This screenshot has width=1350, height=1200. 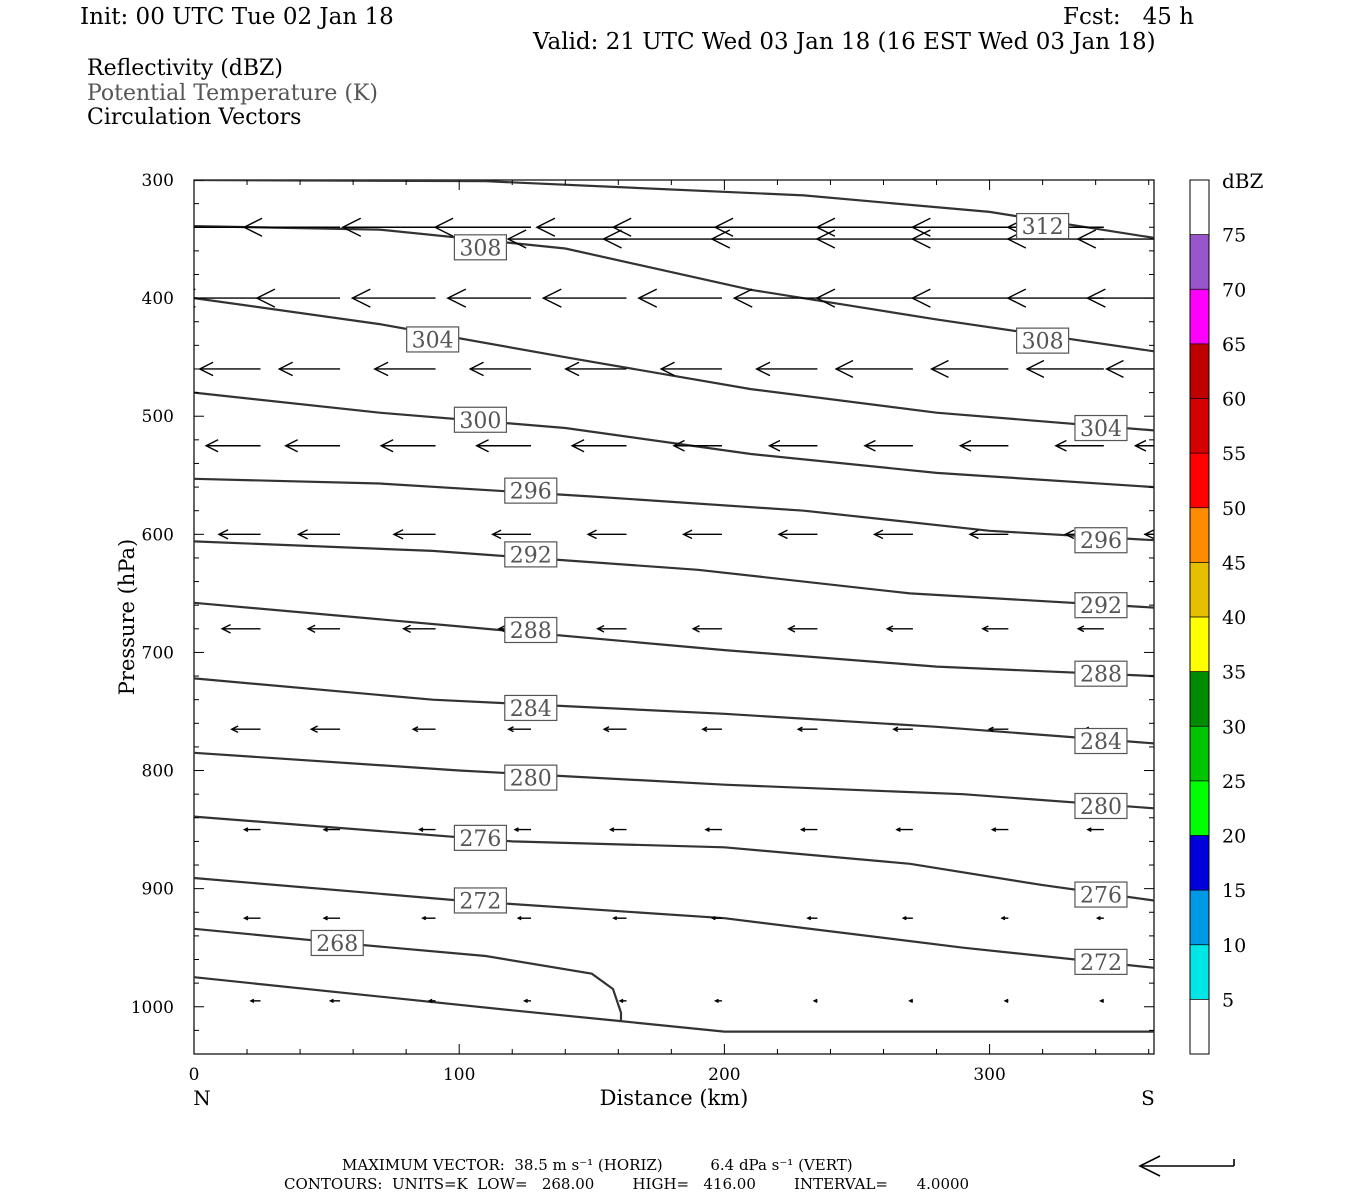 What do you see at coordinates (1101, 429) in the screenshot?
I see `contour-label-304: 304` at bounding box center [1101, 429].